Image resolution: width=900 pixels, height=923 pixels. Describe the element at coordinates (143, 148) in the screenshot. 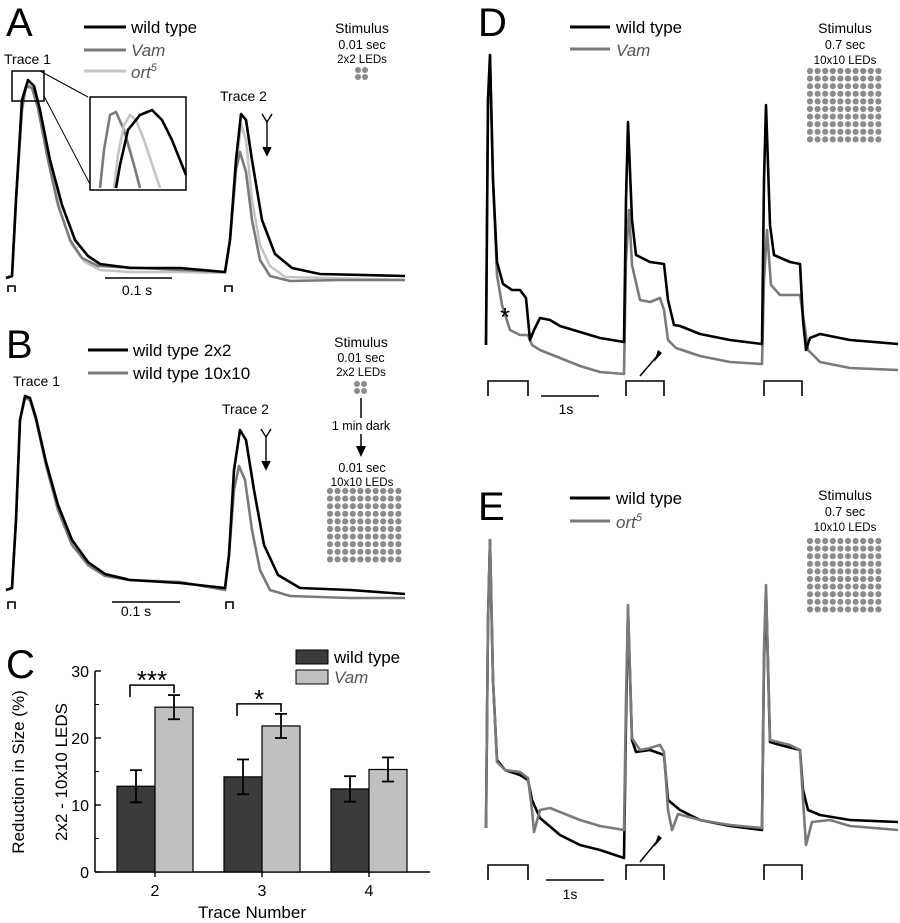

I see `inset-traces` at that location.